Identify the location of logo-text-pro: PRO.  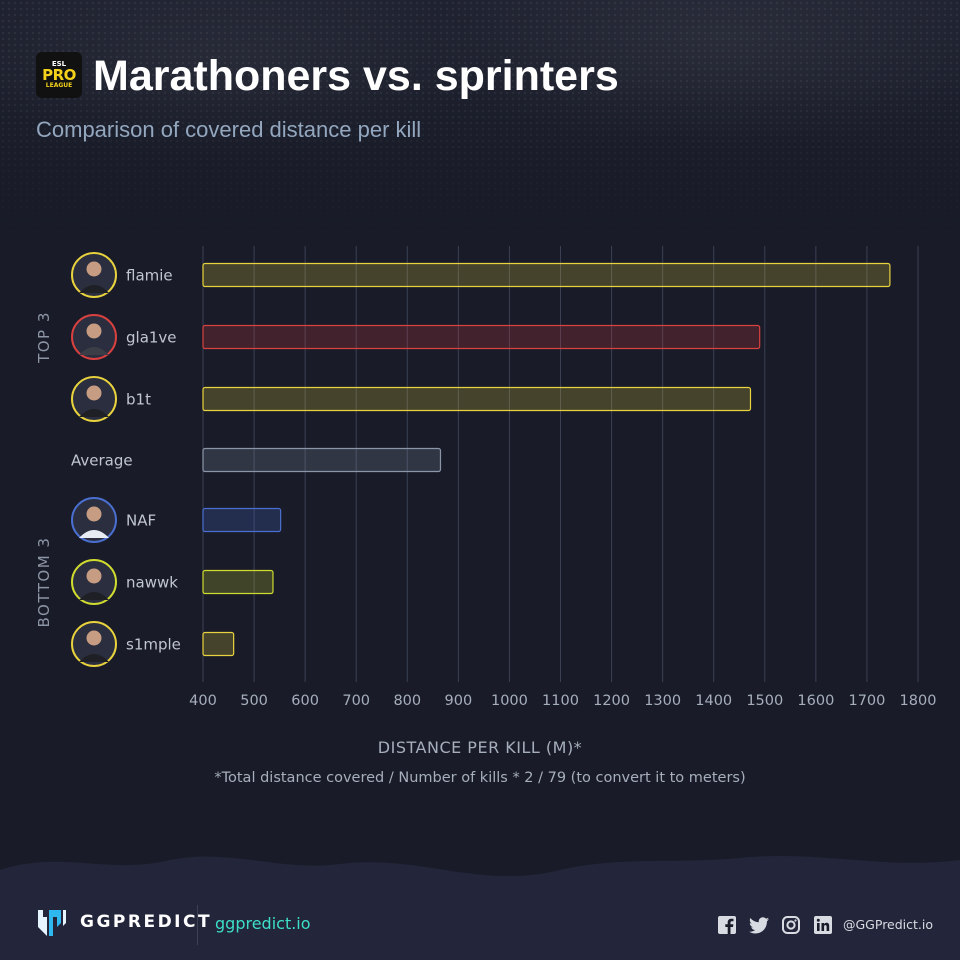
(59, 75).